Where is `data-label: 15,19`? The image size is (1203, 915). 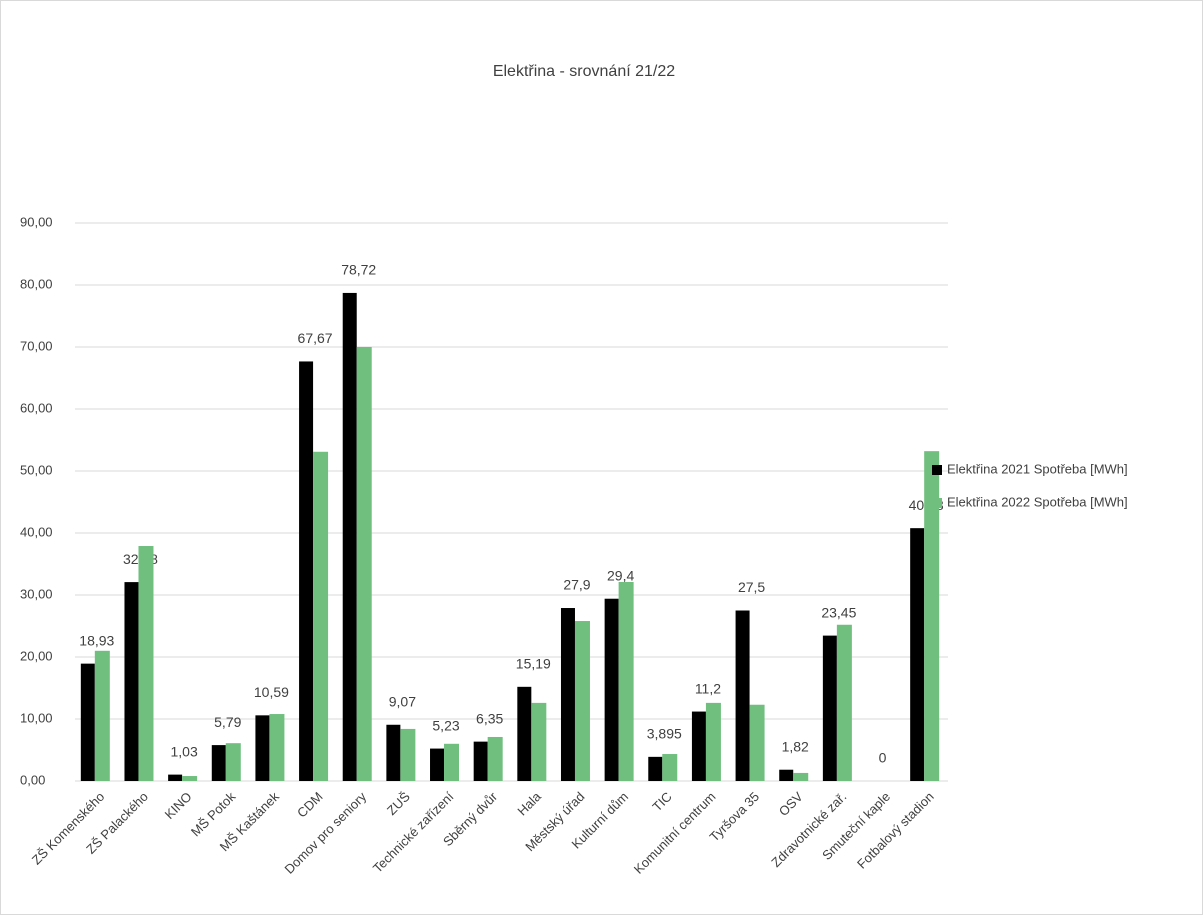
data-label: 15,19 is located at coordinates (533, 664).